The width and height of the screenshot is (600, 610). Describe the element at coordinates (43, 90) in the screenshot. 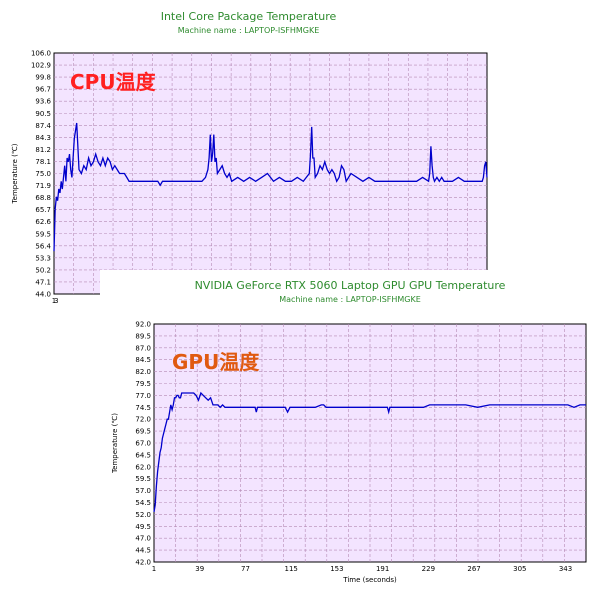

I see `y-tick-label: 96.7` at that location.